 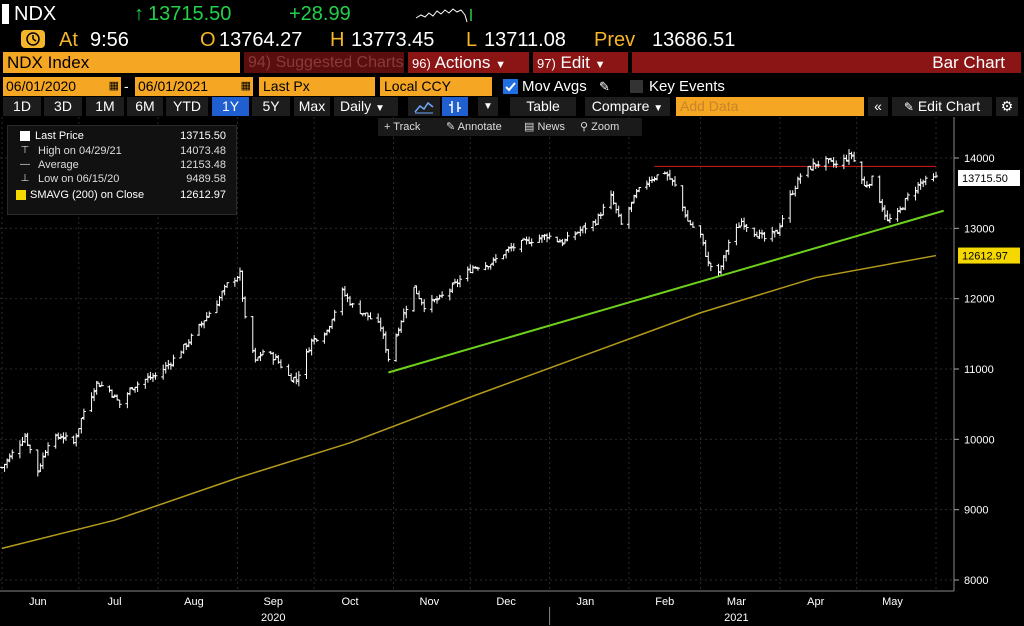 What do you see at coordinates (115, 602) in the screenshot?
I see `x-tick-label: Jul` at bounding box center [115, 602].